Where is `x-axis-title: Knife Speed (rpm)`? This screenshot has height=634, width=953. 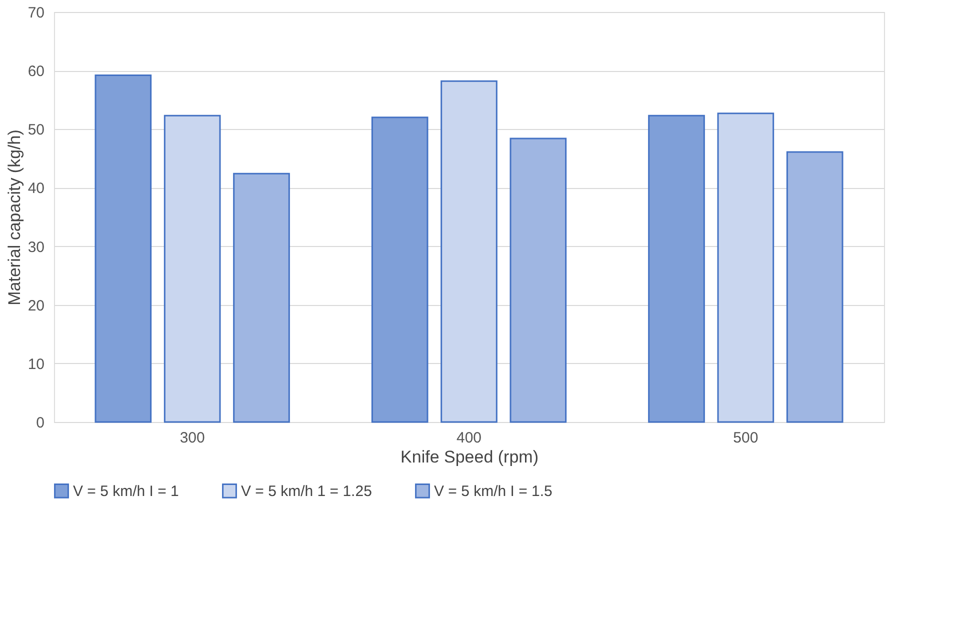
x-axis-title: Knife Speed (rpm) is located at coordinates (469, 457).